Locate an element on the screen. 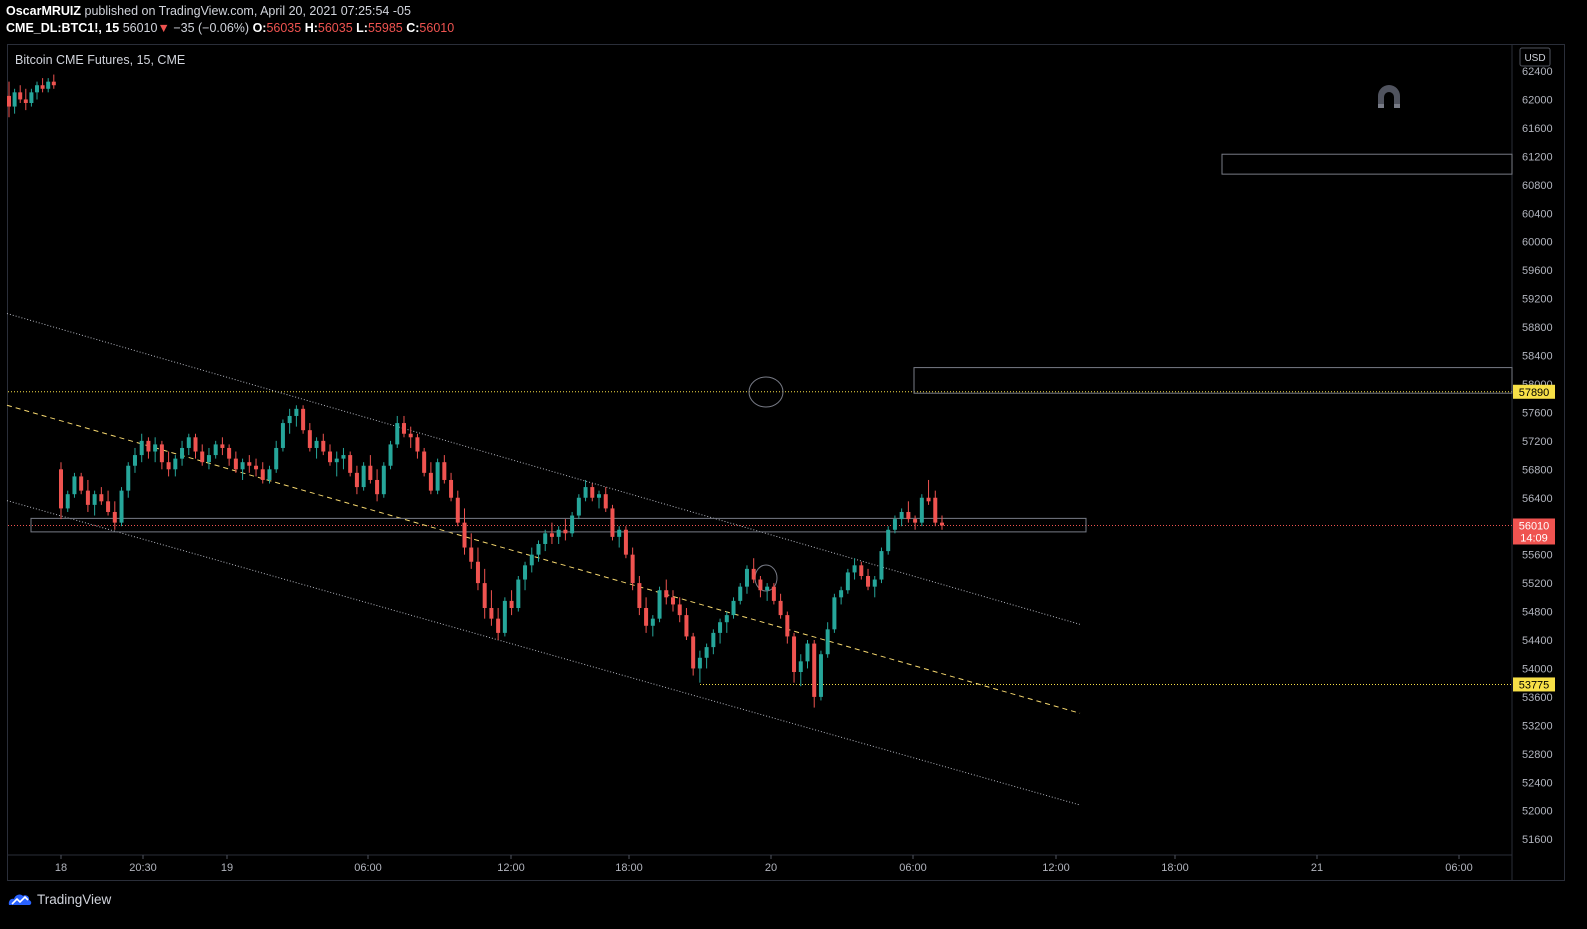 The height and width of the screenshot is (929, 1587). chart-title: Bitcoin CME Futures, 15, CME is located at coordinates (100, 60).